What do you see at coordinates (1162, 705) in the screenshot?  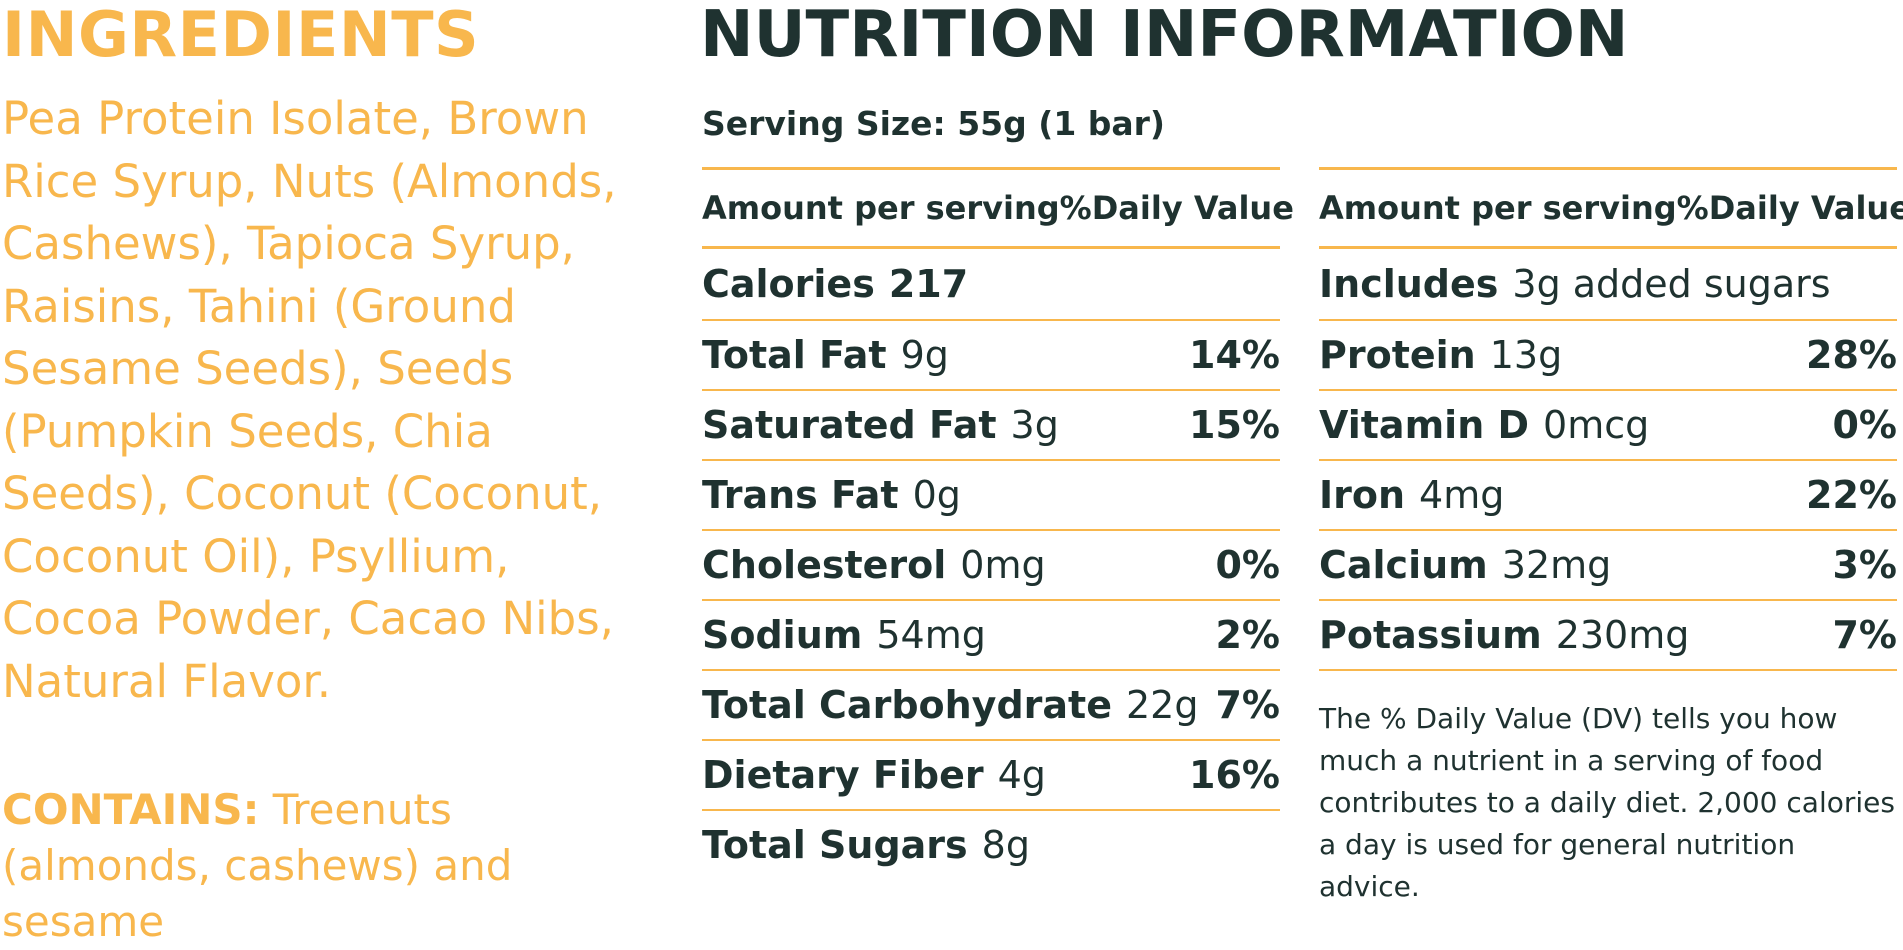 I see `nutrient-amount: 22g` at bounding box center [1162, 705].